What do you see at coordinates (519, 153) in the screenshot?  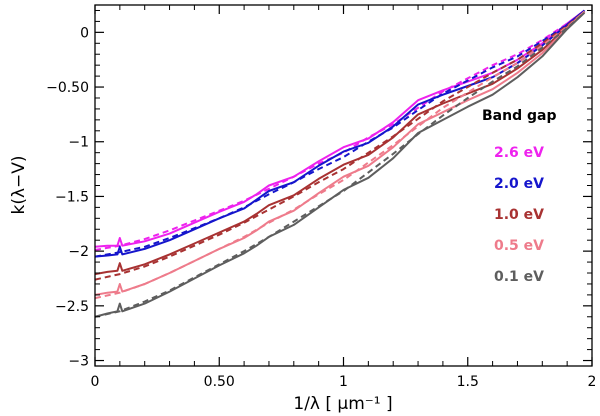 I see `legend-entry-2-6-ev: 2.6 eV` at bounding box center [519, 153].